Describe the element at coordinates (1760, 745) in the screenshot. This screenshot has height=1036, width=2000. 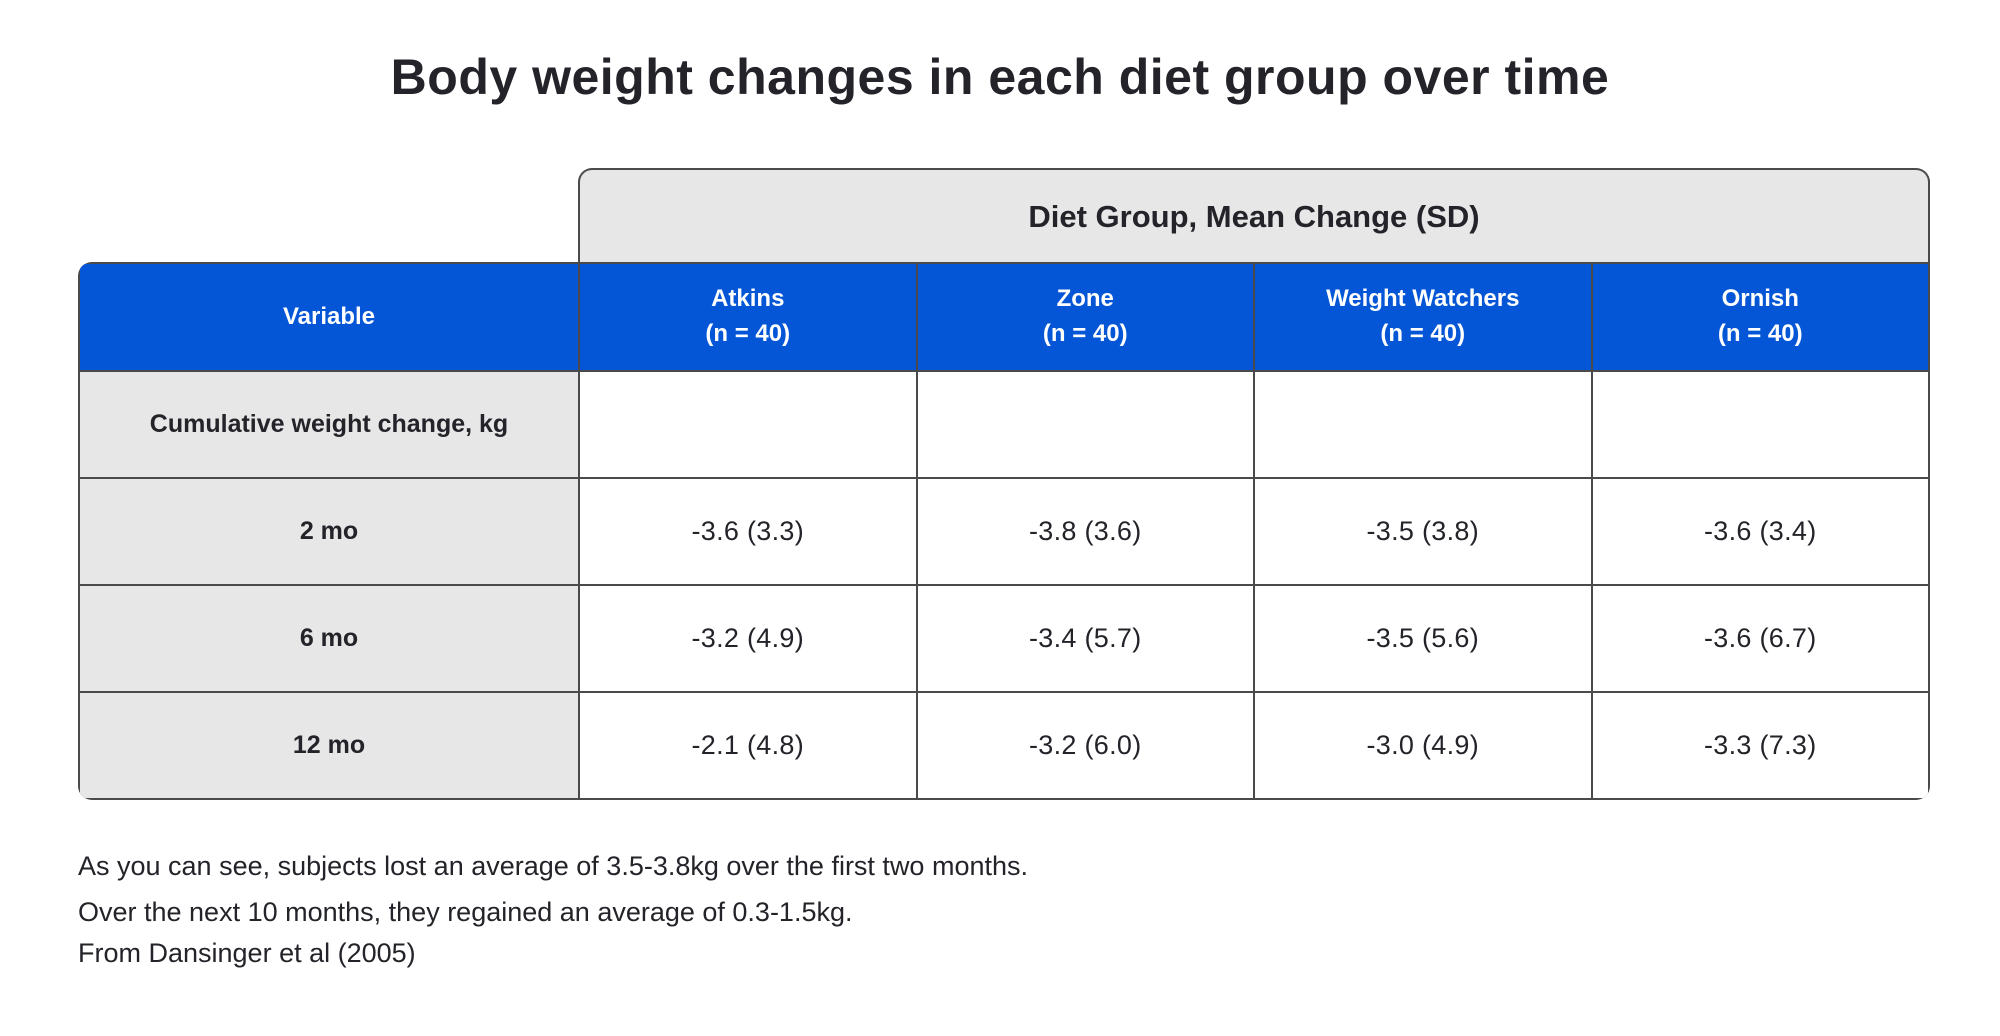
I see `table-cell: -3.3 (7.3)` at that location.